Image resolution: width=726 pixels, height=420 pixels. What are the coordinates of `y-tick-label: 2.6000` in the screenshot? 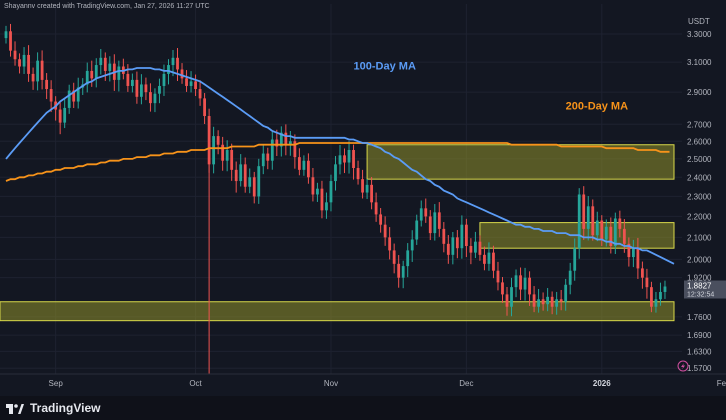 It's located at (699, 141).